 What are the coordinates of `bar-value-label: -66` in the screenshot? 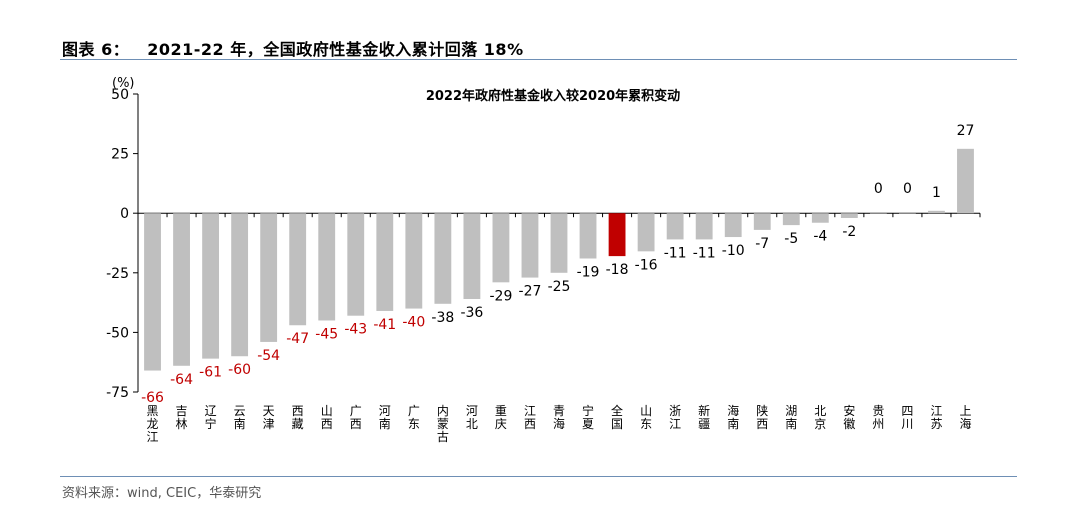 It's located at (152, 398).